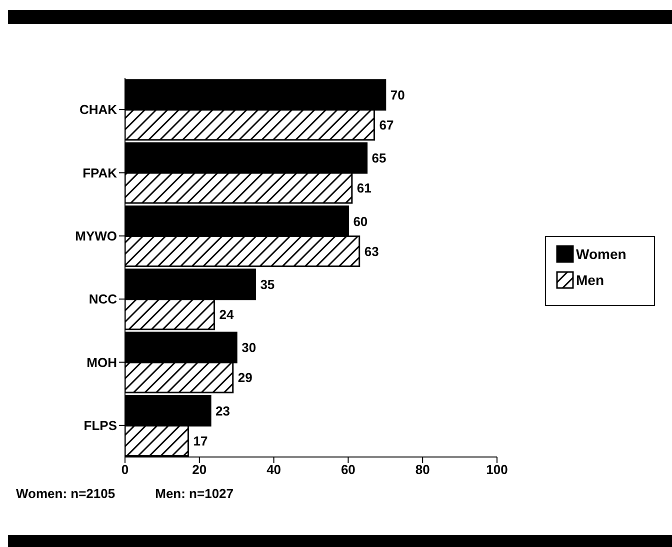  I want to click on data-label: 24, so click(227, 314).